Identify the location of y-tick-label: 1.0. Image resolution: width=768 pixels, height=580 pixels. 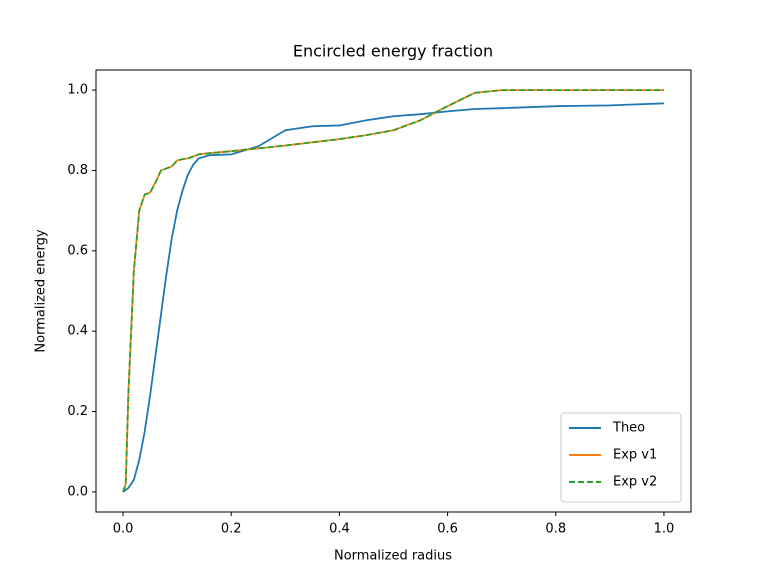
(77, 90).